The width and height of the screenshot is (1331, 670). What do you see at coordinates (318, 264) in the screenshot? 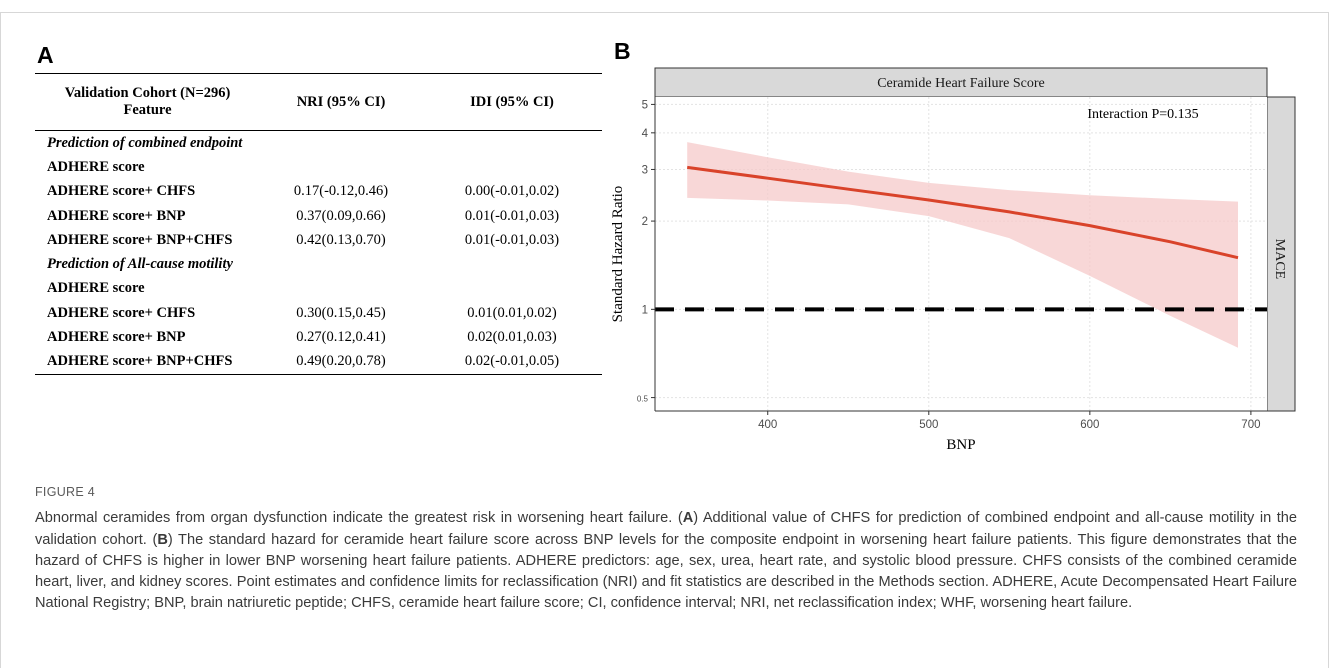
I see `table-section-row: Prediction of All-cause motility` at bounding box center [318, 264].